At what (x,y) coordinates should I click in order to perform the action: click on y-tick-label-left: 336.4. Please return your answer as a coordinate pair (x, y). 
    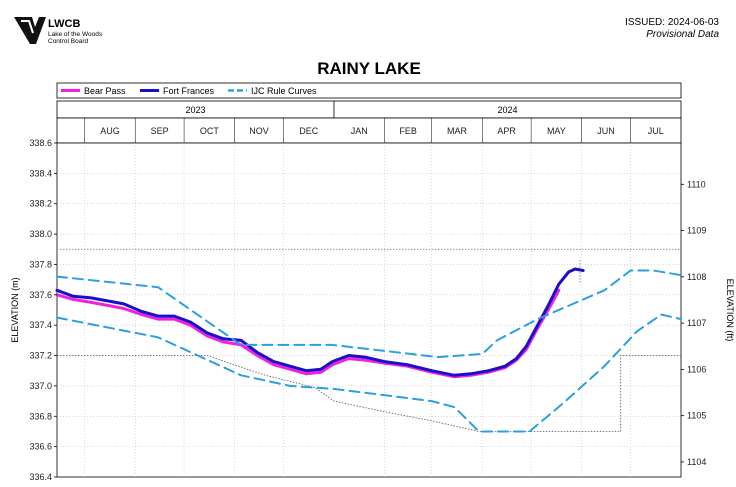
    Looking at the image, I should click on (40, 477).